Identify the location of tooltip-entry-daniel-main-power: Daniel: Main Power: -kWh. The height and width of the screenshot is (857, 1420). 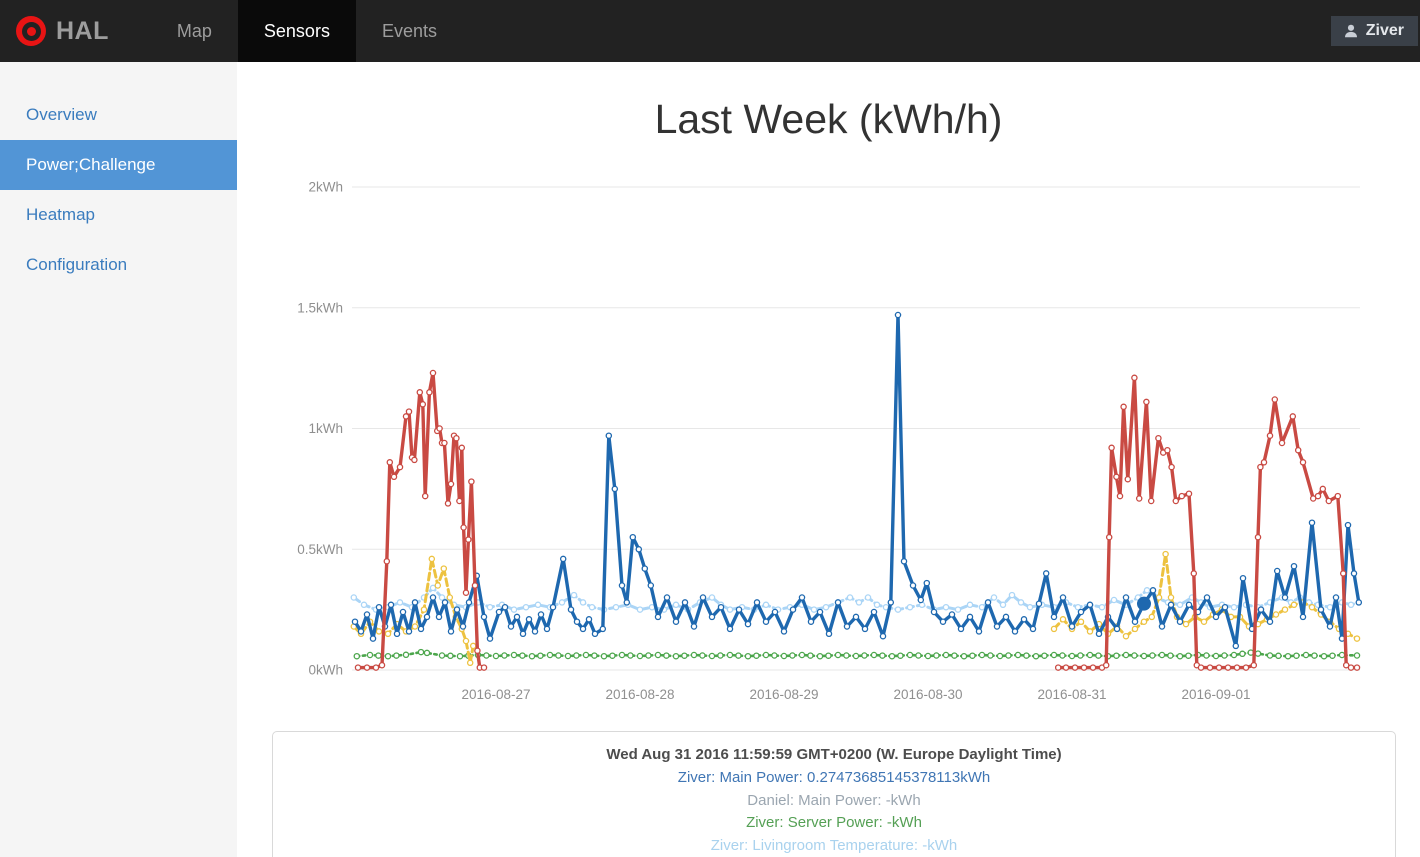
(834, 800).